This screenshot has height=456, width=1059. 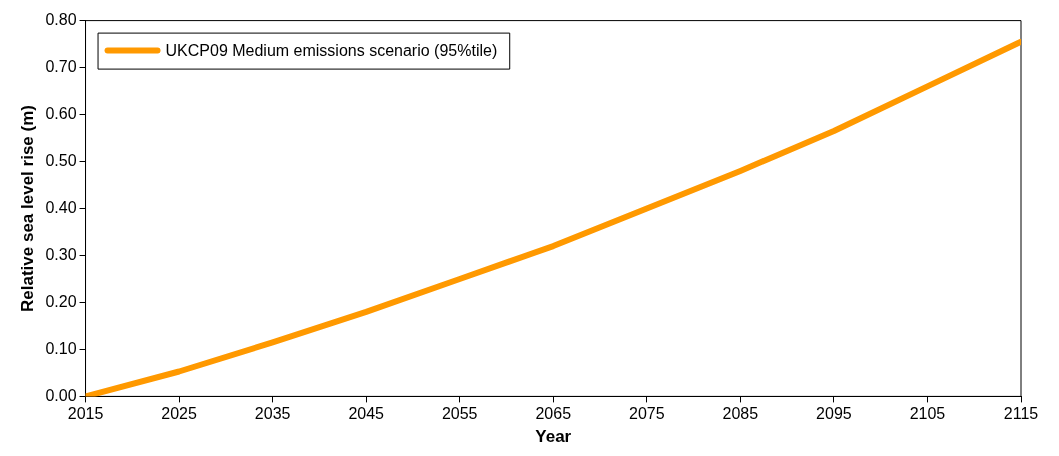 What do you see at coordinates (61, 348) in the screenshot?
I see `y-tick-label: 0.10` at bounding box center [61, 348].